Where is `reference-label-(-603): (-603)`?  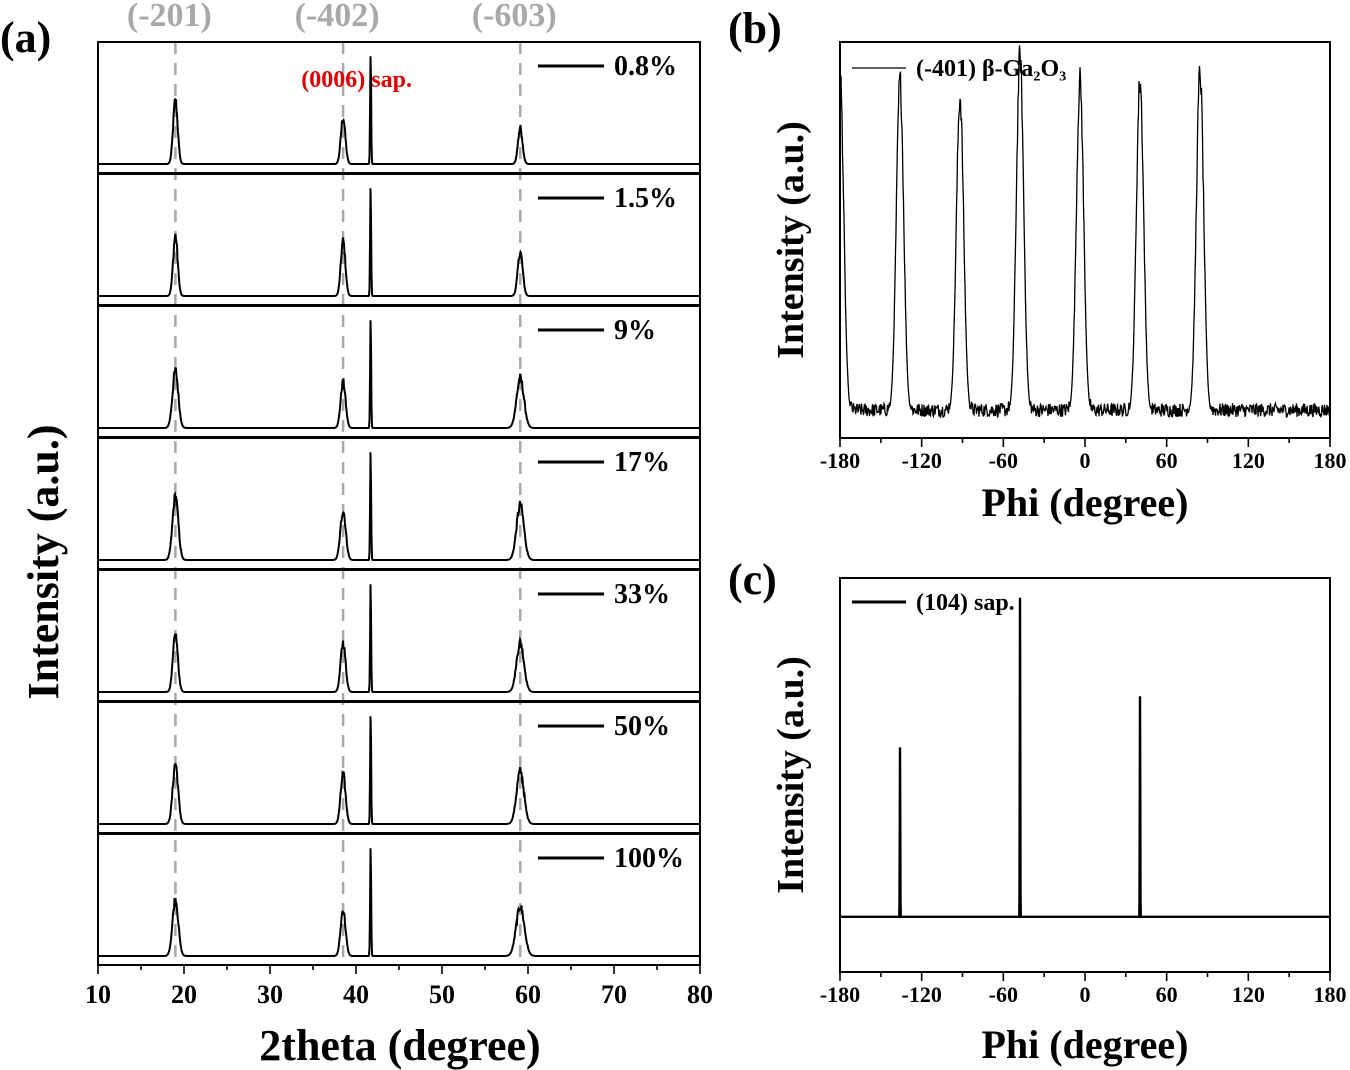 reference-label-(-603): (-603) is located at coordinates (514, 17).